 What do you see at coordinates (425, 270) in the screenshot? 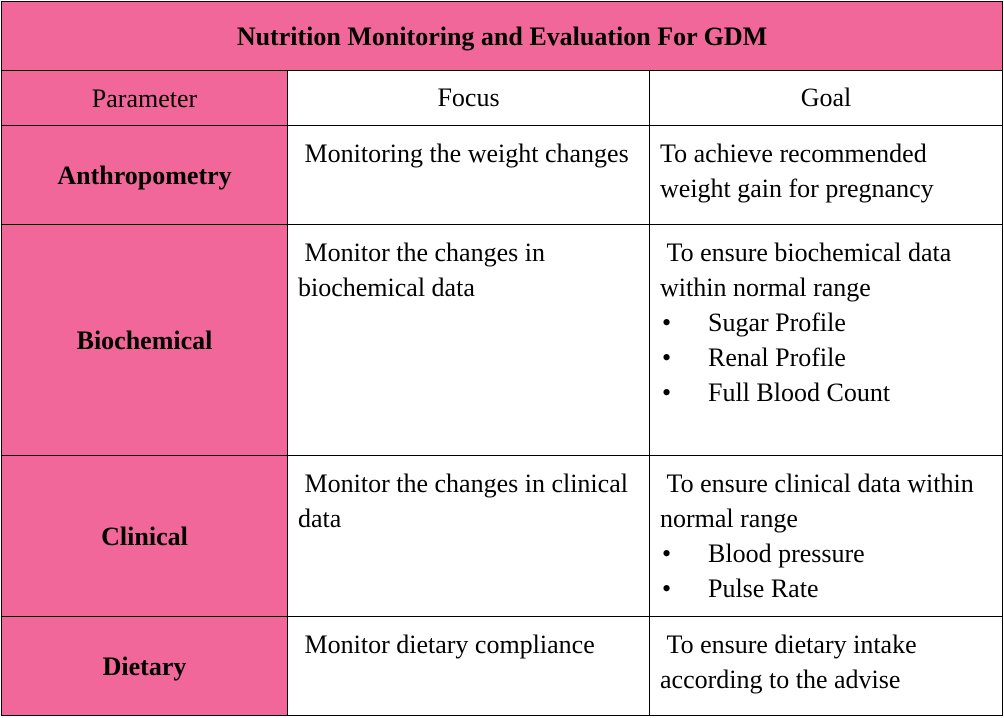
I see `focus-text: Monitor the changes in biochemical data` at bounding box center [425, 270].